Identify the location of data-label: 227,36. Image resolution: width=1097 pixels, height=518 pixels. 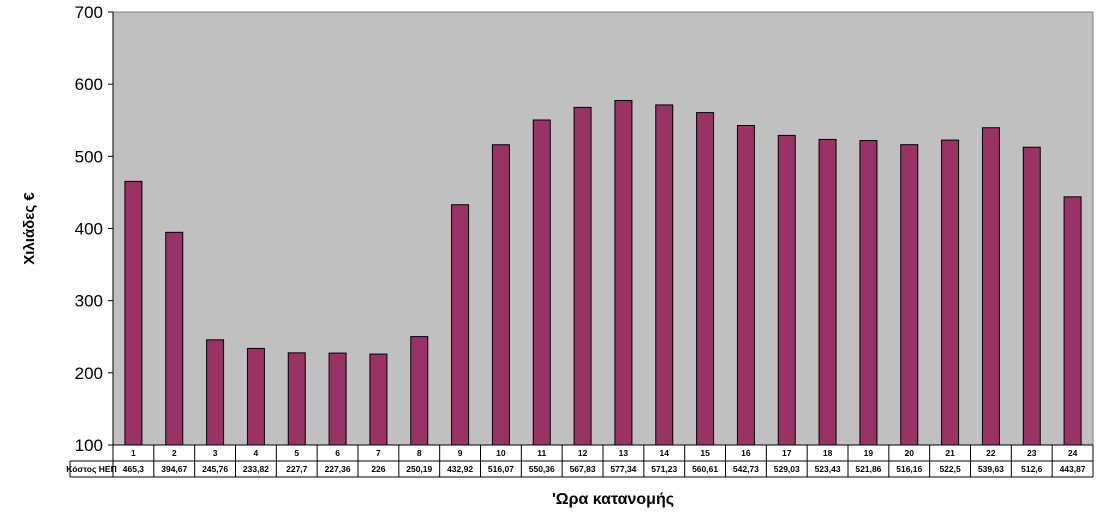
(338, 469).